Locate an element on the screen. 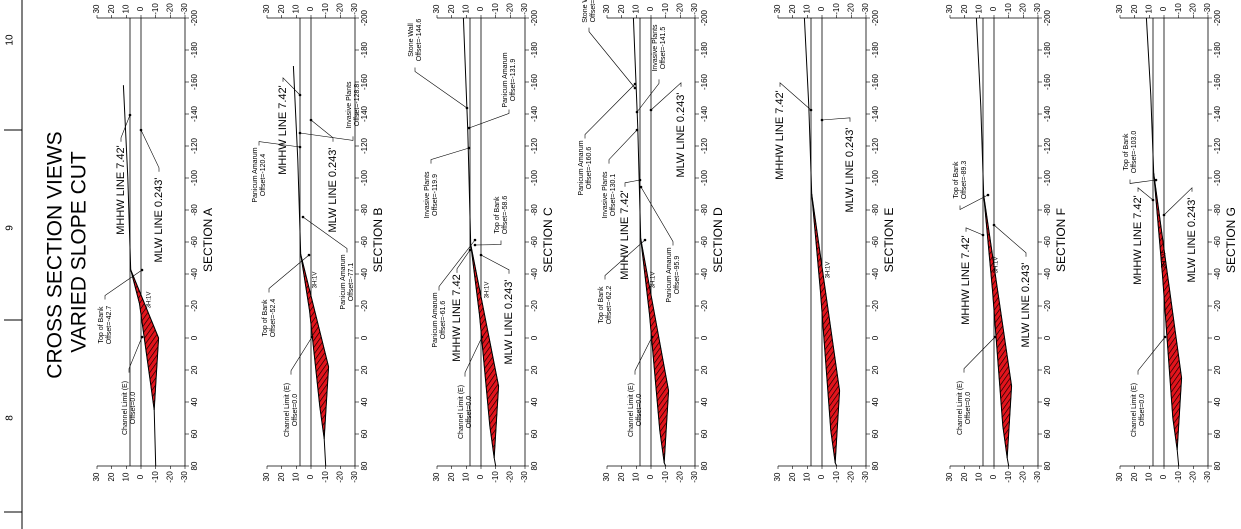  annotation: Offset=-42.7 is located at coordinates (109, 325).